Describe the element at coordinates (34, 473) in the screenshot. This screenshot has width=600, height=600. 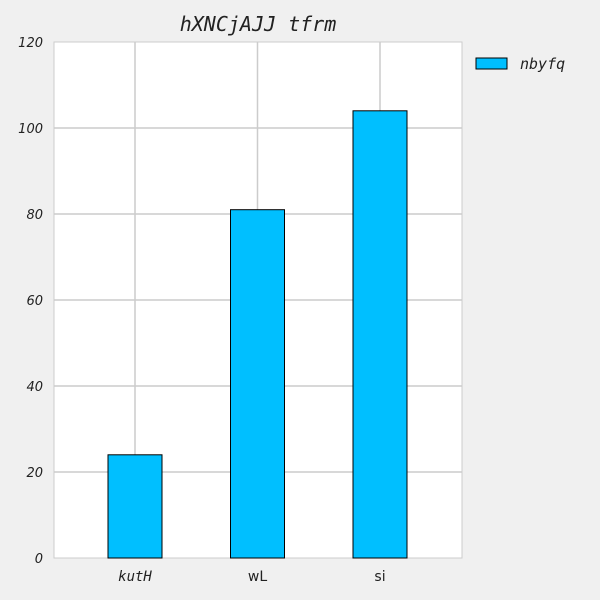
I see `y-tick-label: 20` at that location.